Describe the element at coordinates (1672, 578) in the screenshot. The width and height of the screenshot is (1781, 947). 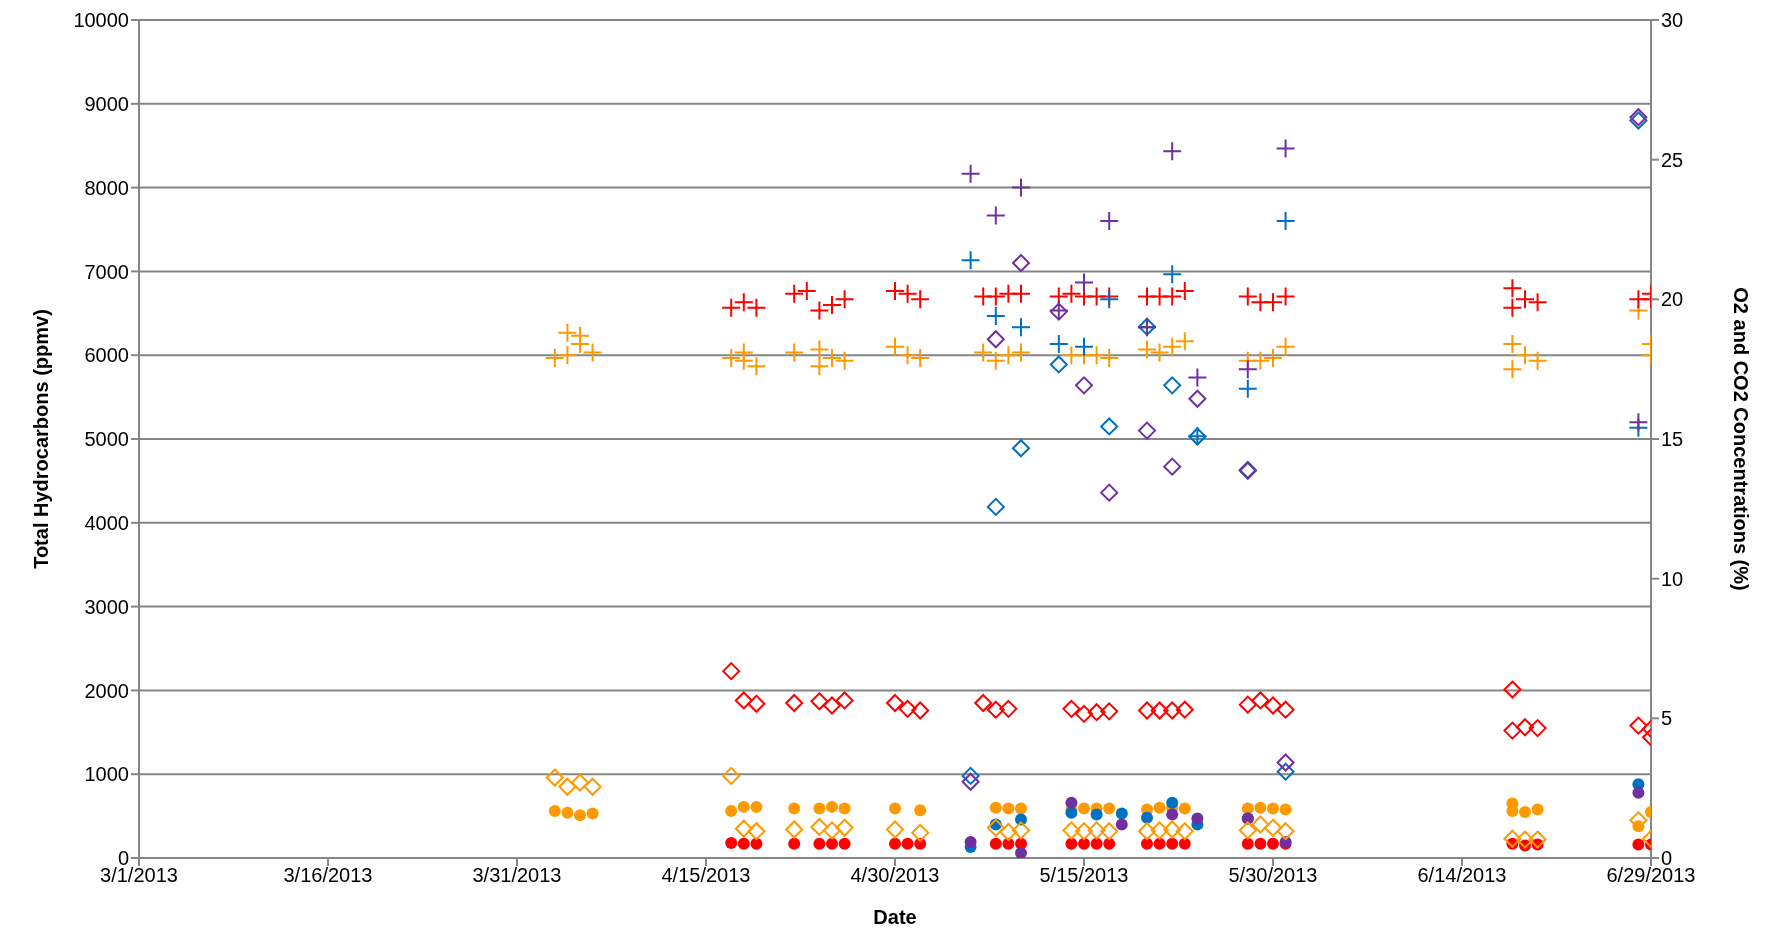
I see `y2-tick-label: 10` at that location.